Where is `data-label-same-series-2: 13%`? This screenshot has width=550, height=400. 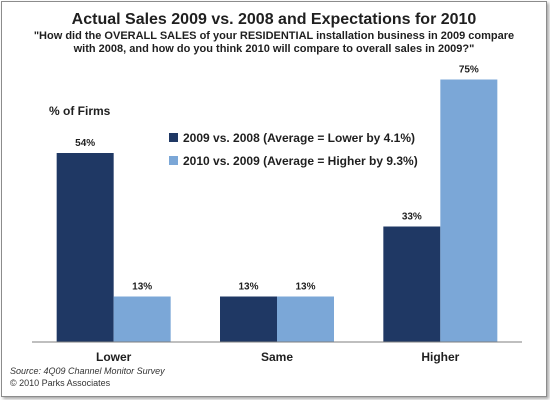 data-label-same-series-2: 13% is located at coordinates (305, 287).